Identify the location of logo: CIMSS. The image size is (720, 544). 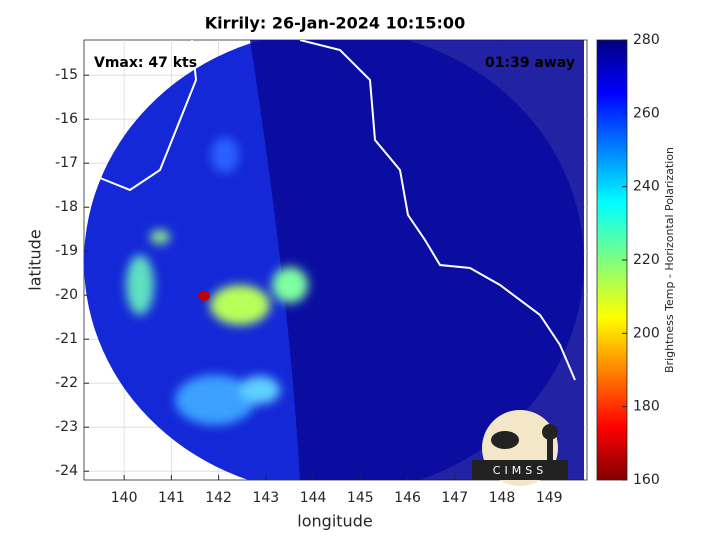
(520, 448).